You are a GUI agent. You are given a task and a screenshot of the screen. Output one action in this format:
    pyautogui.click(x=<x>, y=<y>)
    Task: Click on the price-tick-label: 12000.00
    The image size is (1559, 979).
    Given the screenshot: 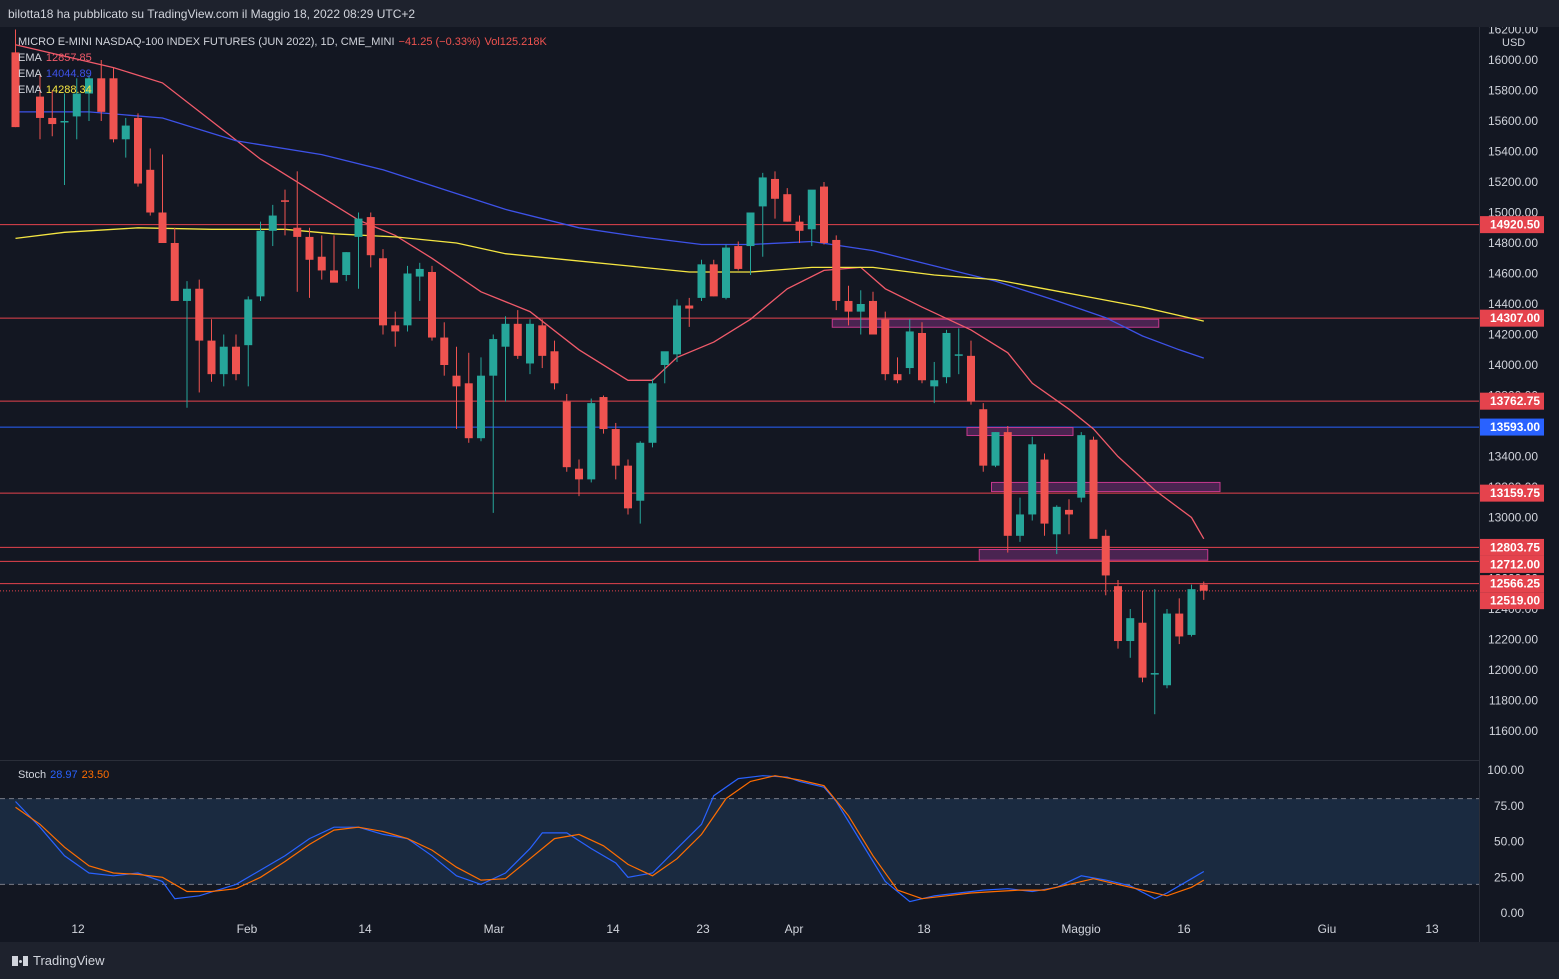 What is the action you would take?
    pyautogui.click(x=1513, y=670)
    